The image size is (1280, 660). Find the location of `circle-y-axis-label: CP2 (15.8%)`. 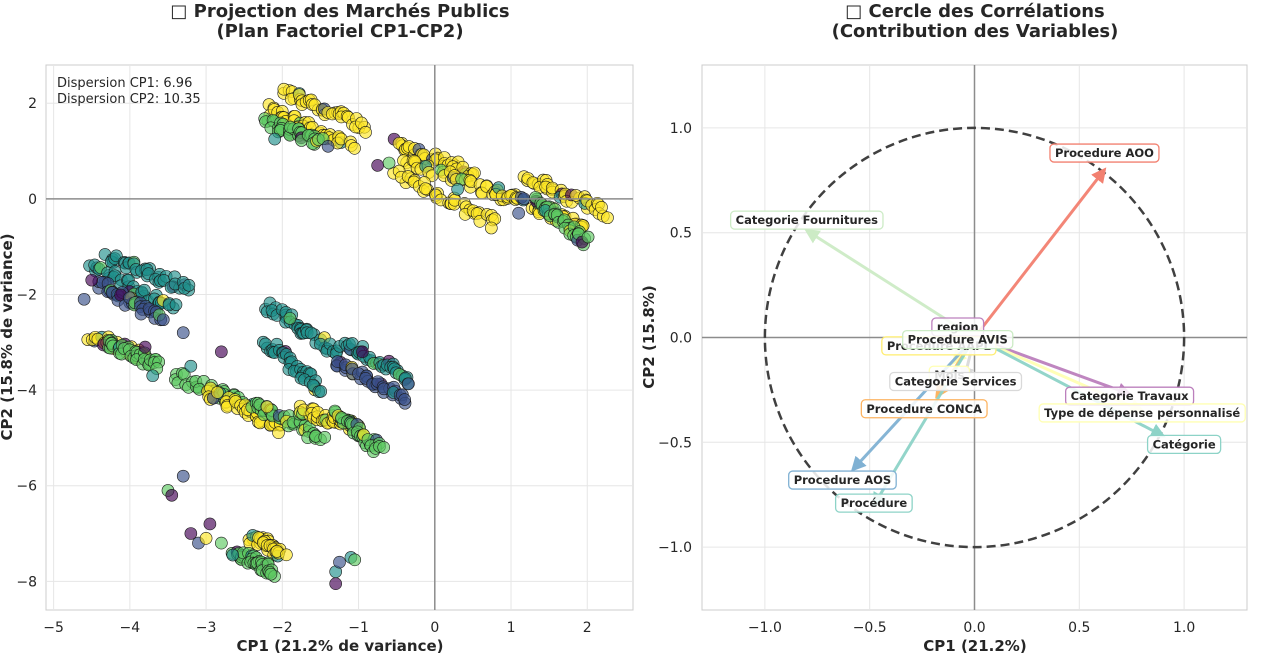

circle-y-axis-label: CP2 (15.8%) is located at coordinates (649, 336).